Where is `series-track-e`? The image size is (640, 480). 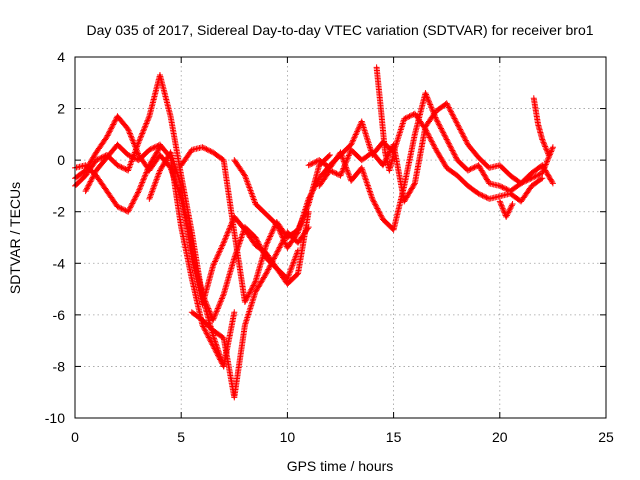
series-track-e is located at coordinates (229, 228).